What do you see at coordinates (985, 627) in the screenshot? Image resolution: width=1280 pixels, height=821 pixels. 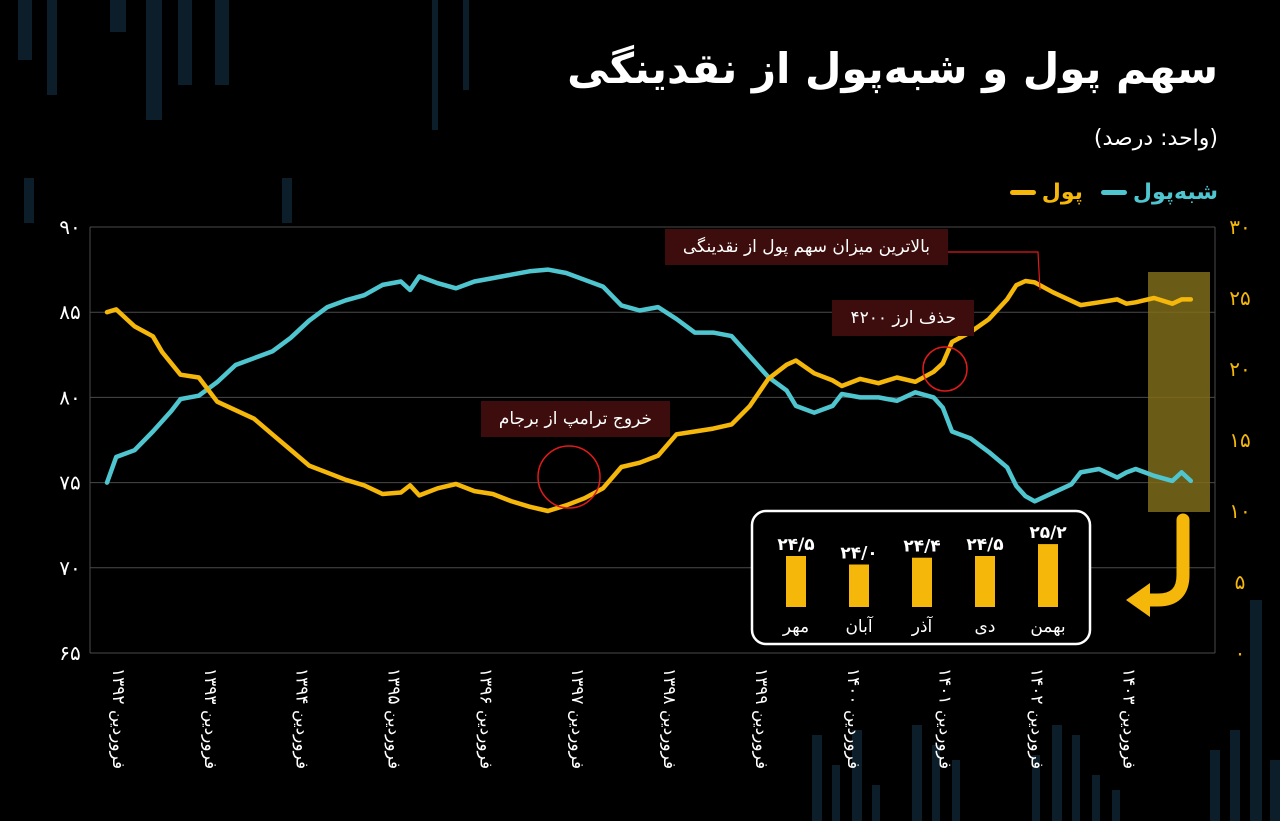 I see `inset-category-label: دی` at bounding box center [985, 627].